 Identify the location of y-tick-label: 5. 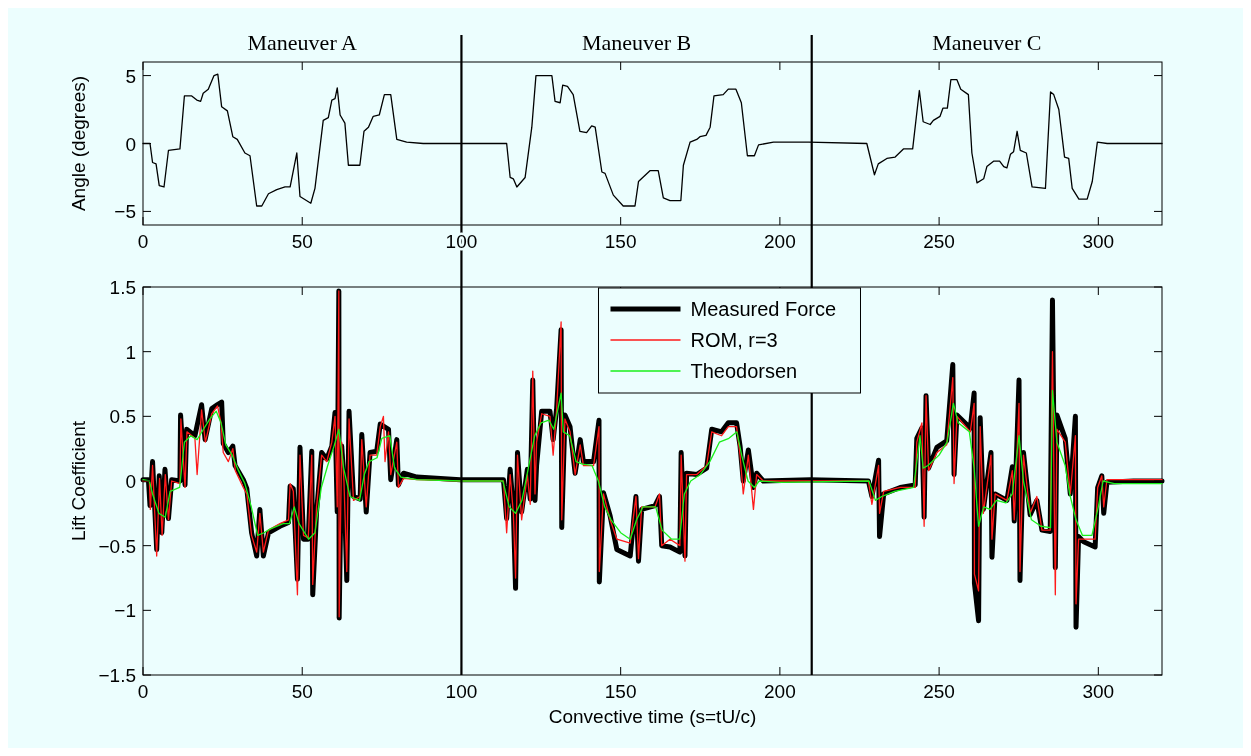
(130, 76).